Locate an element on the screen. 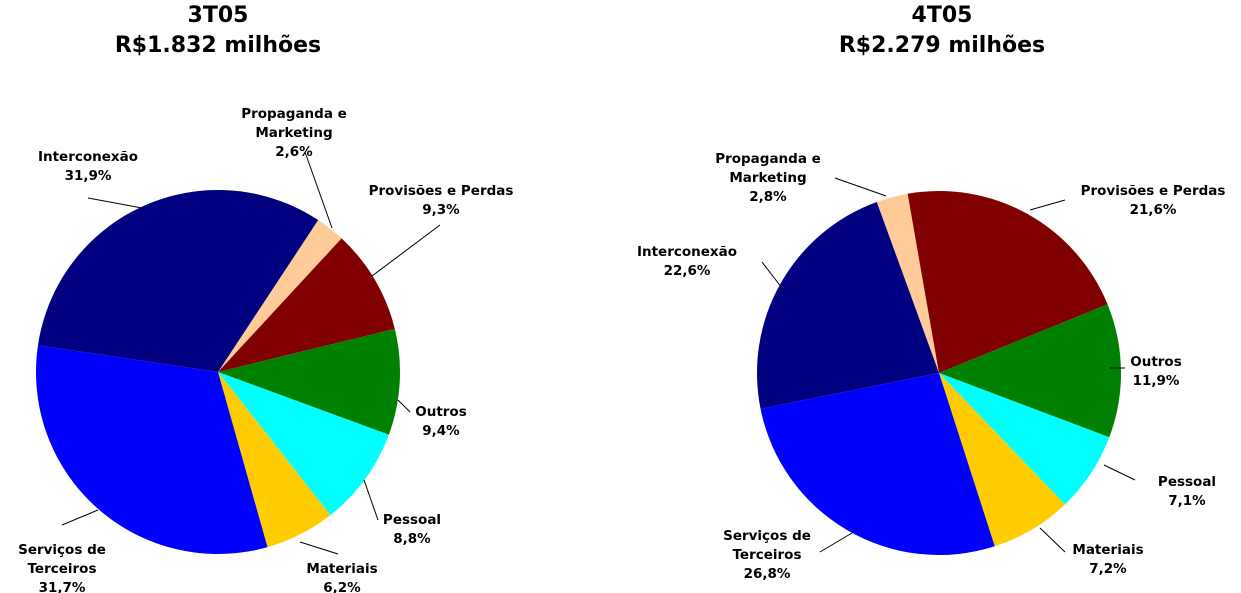  chart-subtitle: R$2.279 milhões is located at coordinates (942, 45).